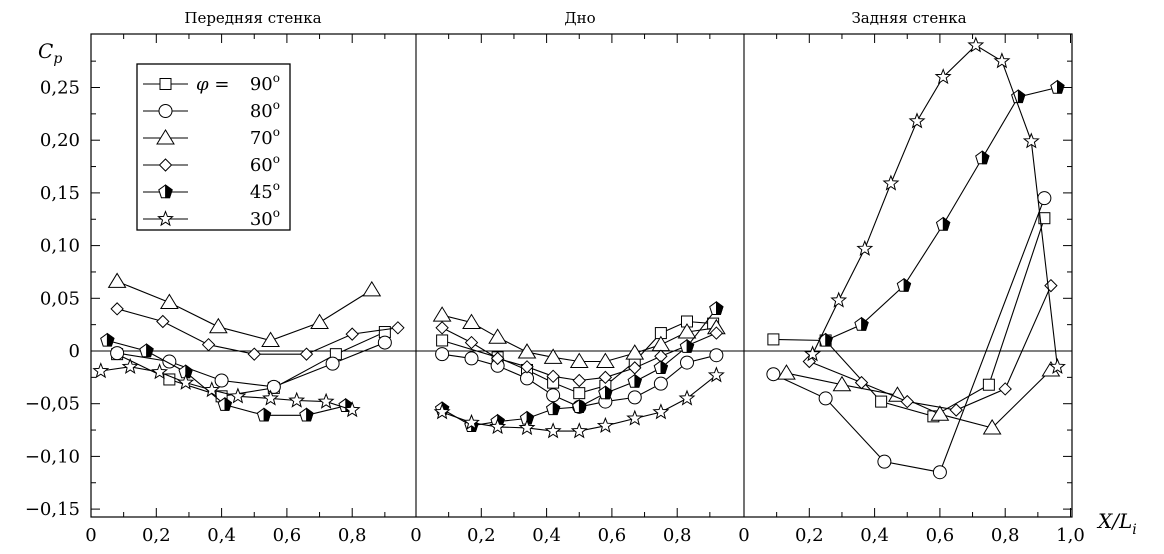  I want to click on section-title-bottom: Дно, so click(579, 18).